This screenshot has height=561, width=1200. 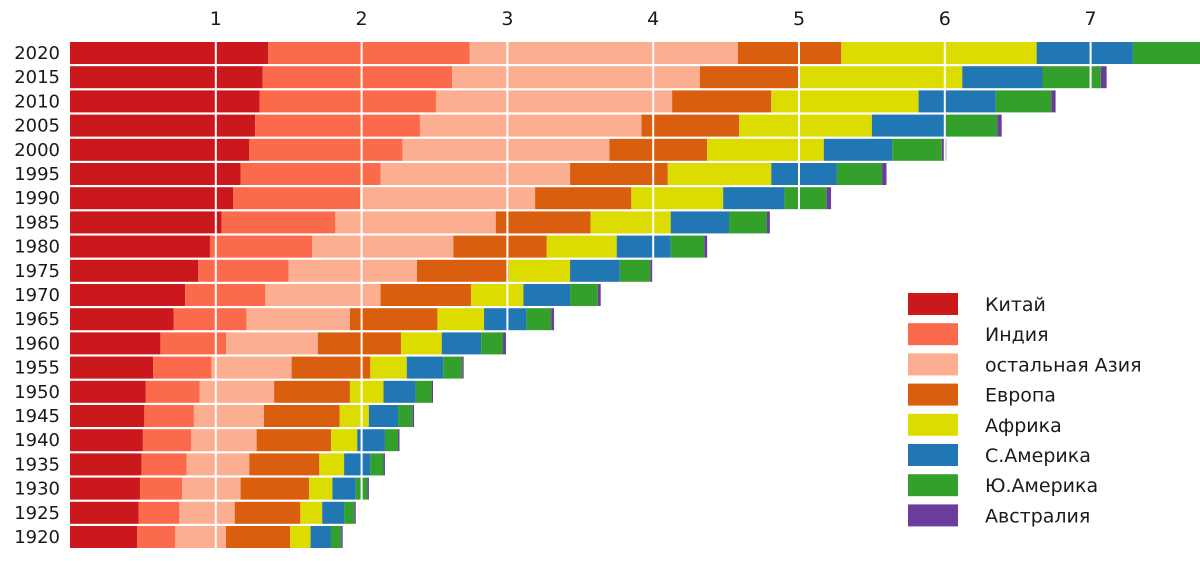 I want to click on y-tick-label: 1925, so click(x=37, y=513).